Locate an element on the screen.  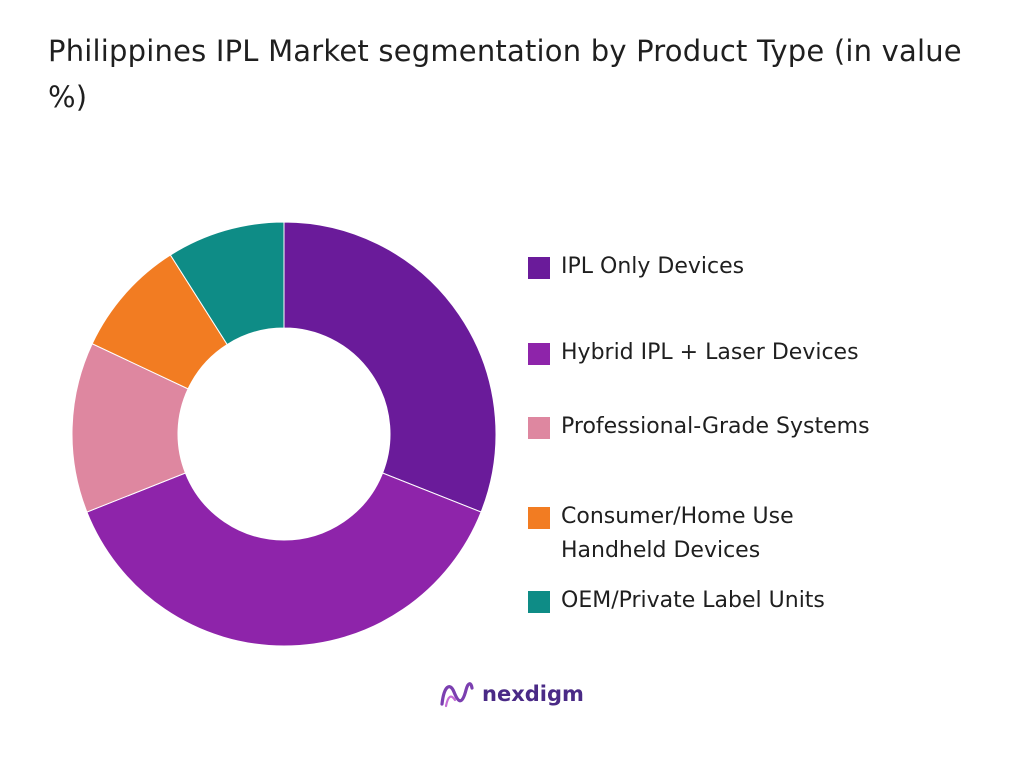
nexdigm-logo-icon is located at coordinates (457, 695).